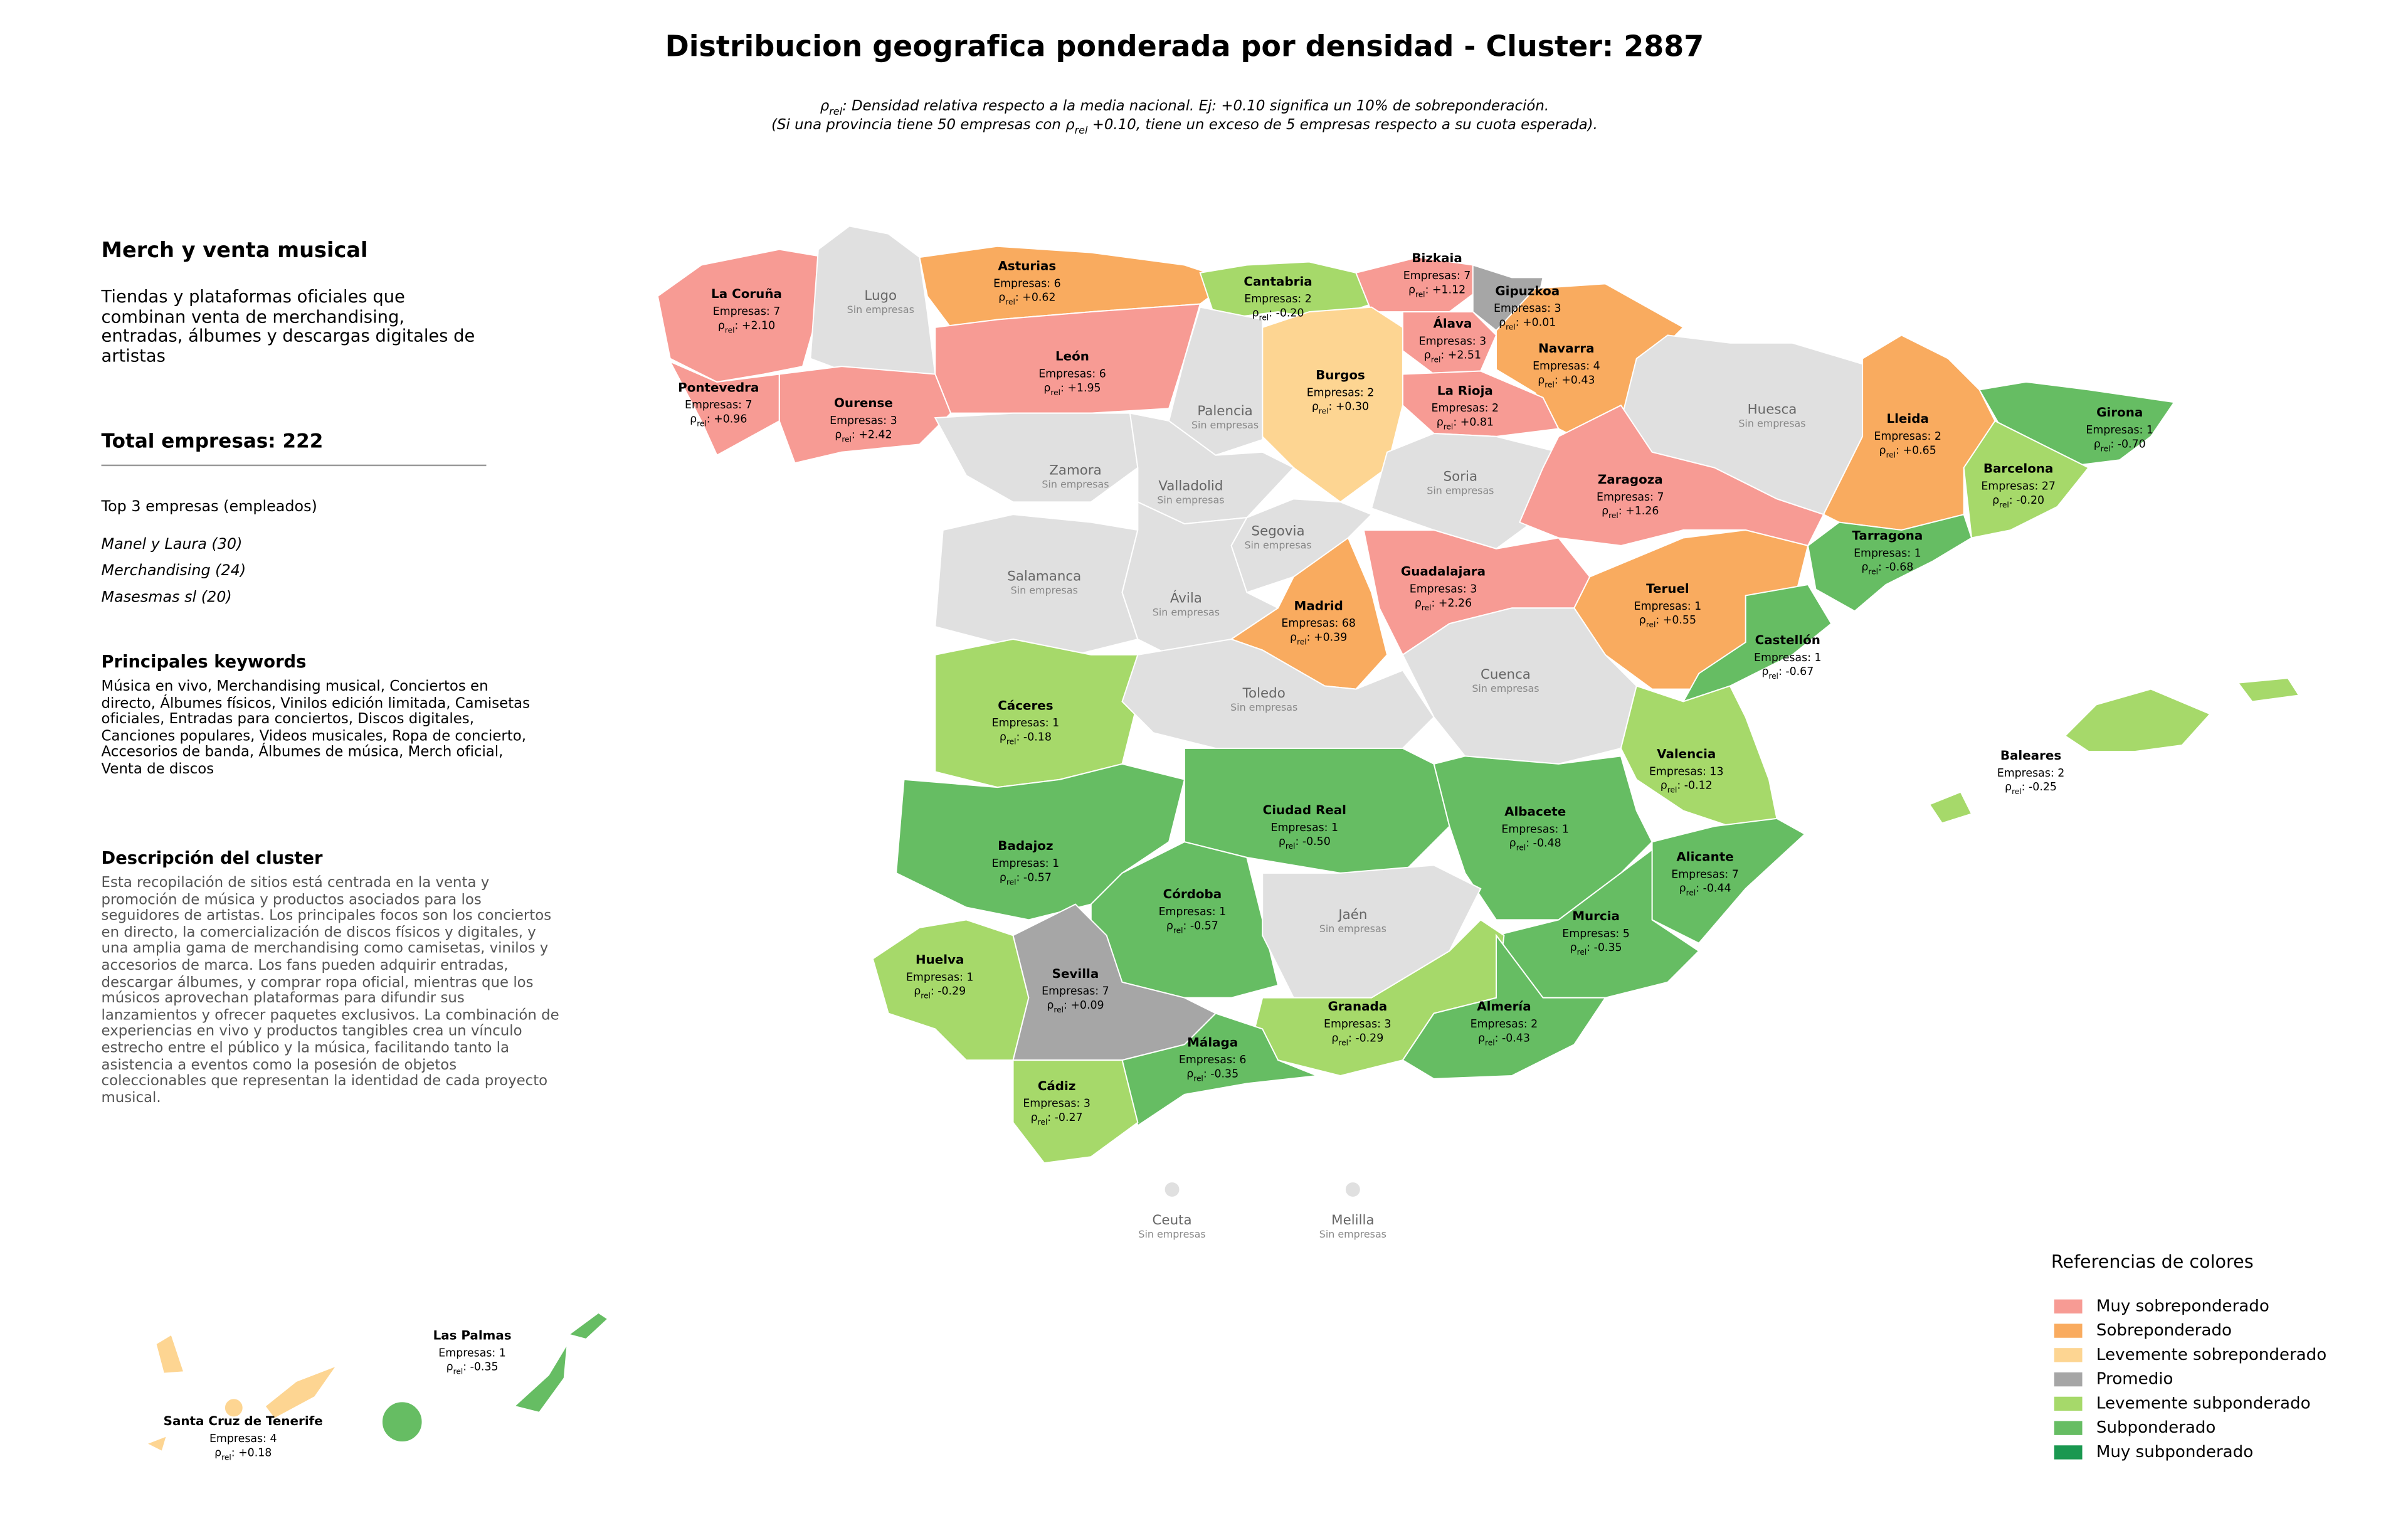  What do you see at coordinates (1535, 811) in the screenshot?
I see `province-name: Albacete` at bounding box center [1535, 811].